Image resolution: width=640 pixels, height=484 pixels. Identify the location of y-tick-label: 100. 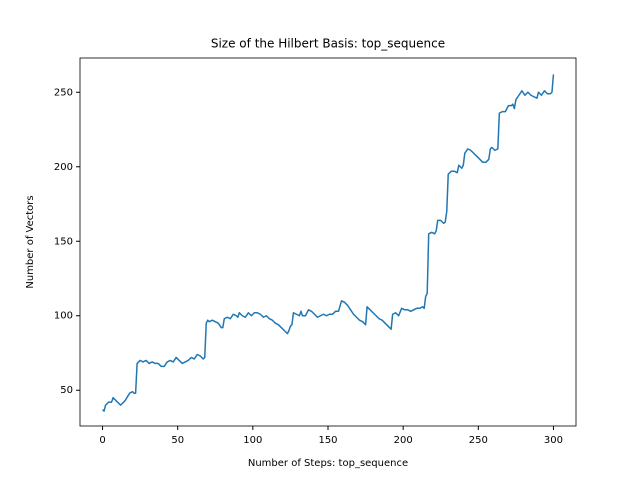
(63, 316).